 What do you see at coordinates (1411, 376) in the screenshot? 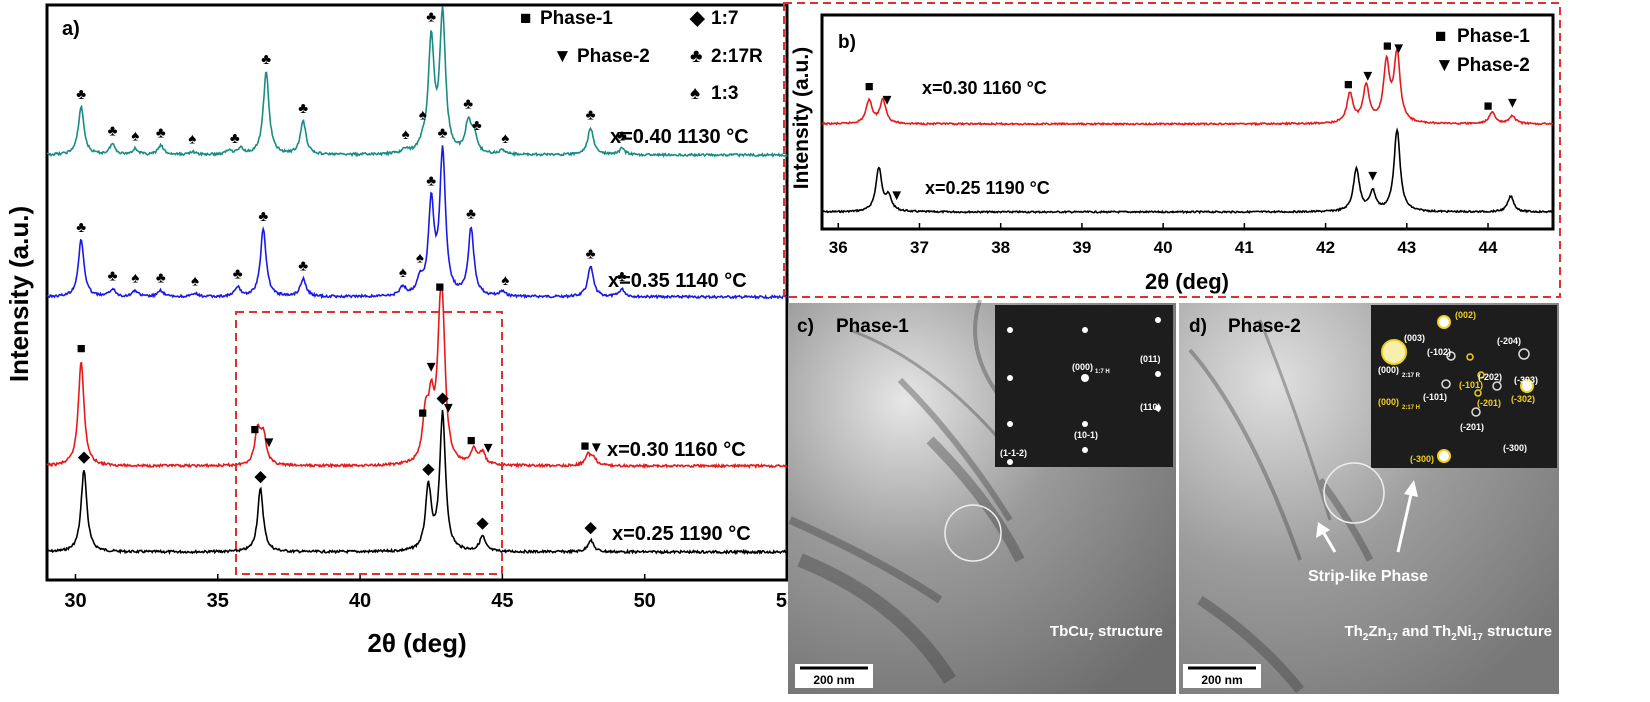
I see `sad-d-217r: 2:17 R` at bounding box center [1411, 376].